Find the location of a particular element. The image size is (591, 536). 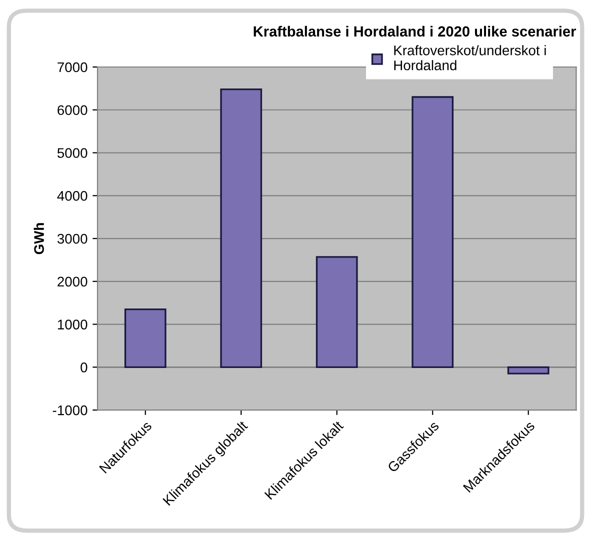

chart-title: Kraftbalanse i Hordaland i 2020 ulike scenarier is located at coordinates (415, 31).